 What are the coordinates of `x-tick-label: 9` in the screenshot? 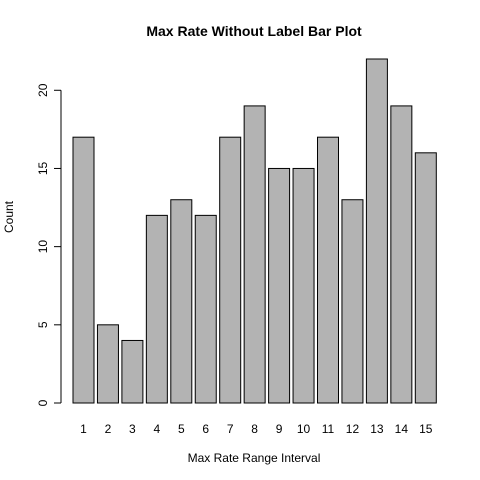 It's located at (279, 429).